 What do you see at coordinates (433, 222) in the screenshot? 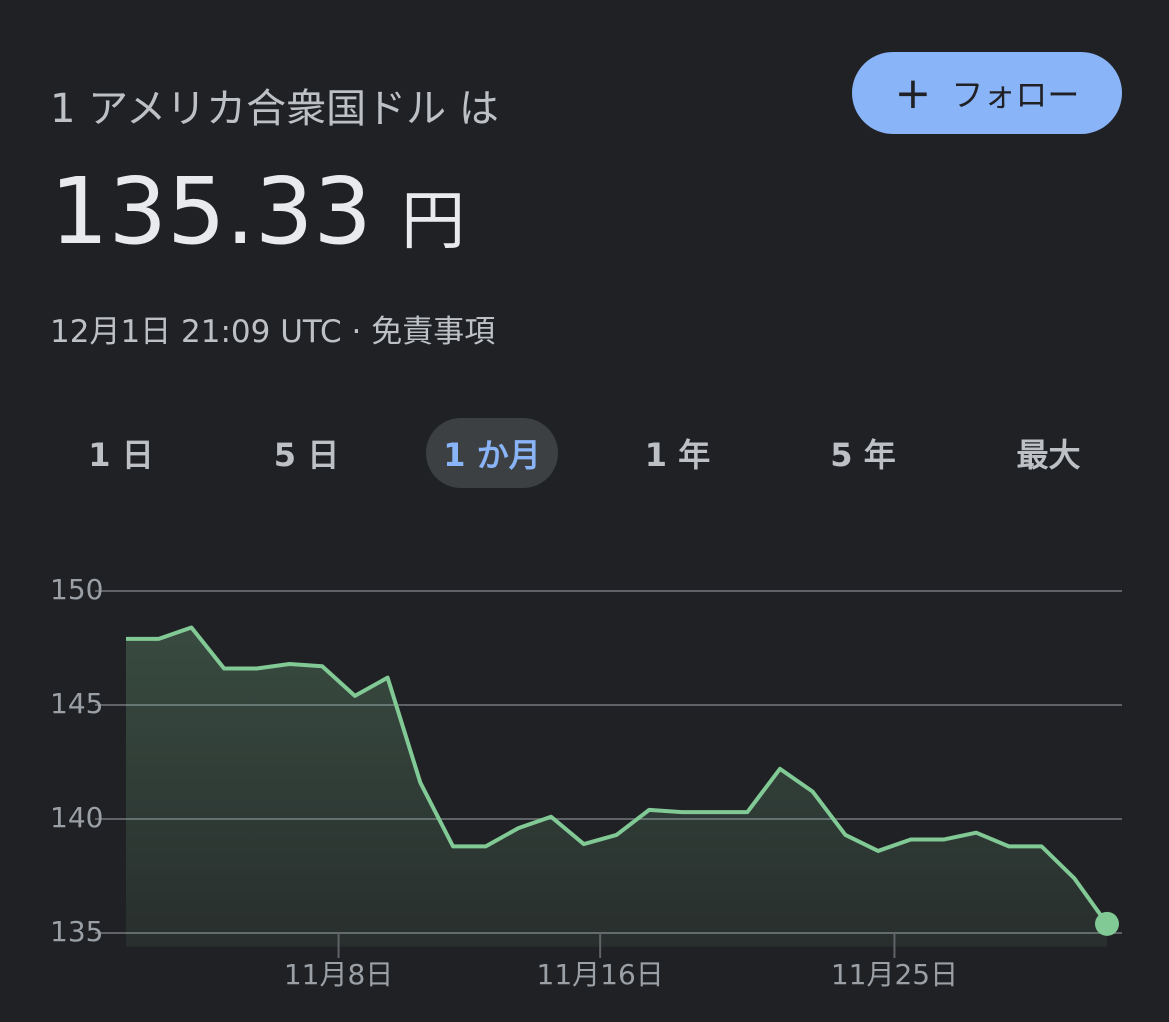
I see `price-unit: 円` at bounding box center [433, 222].